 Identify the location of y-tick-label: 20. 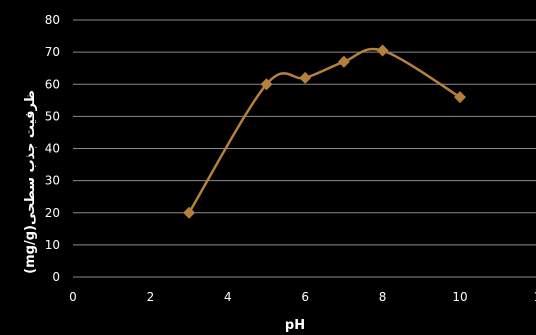
(52, 213).